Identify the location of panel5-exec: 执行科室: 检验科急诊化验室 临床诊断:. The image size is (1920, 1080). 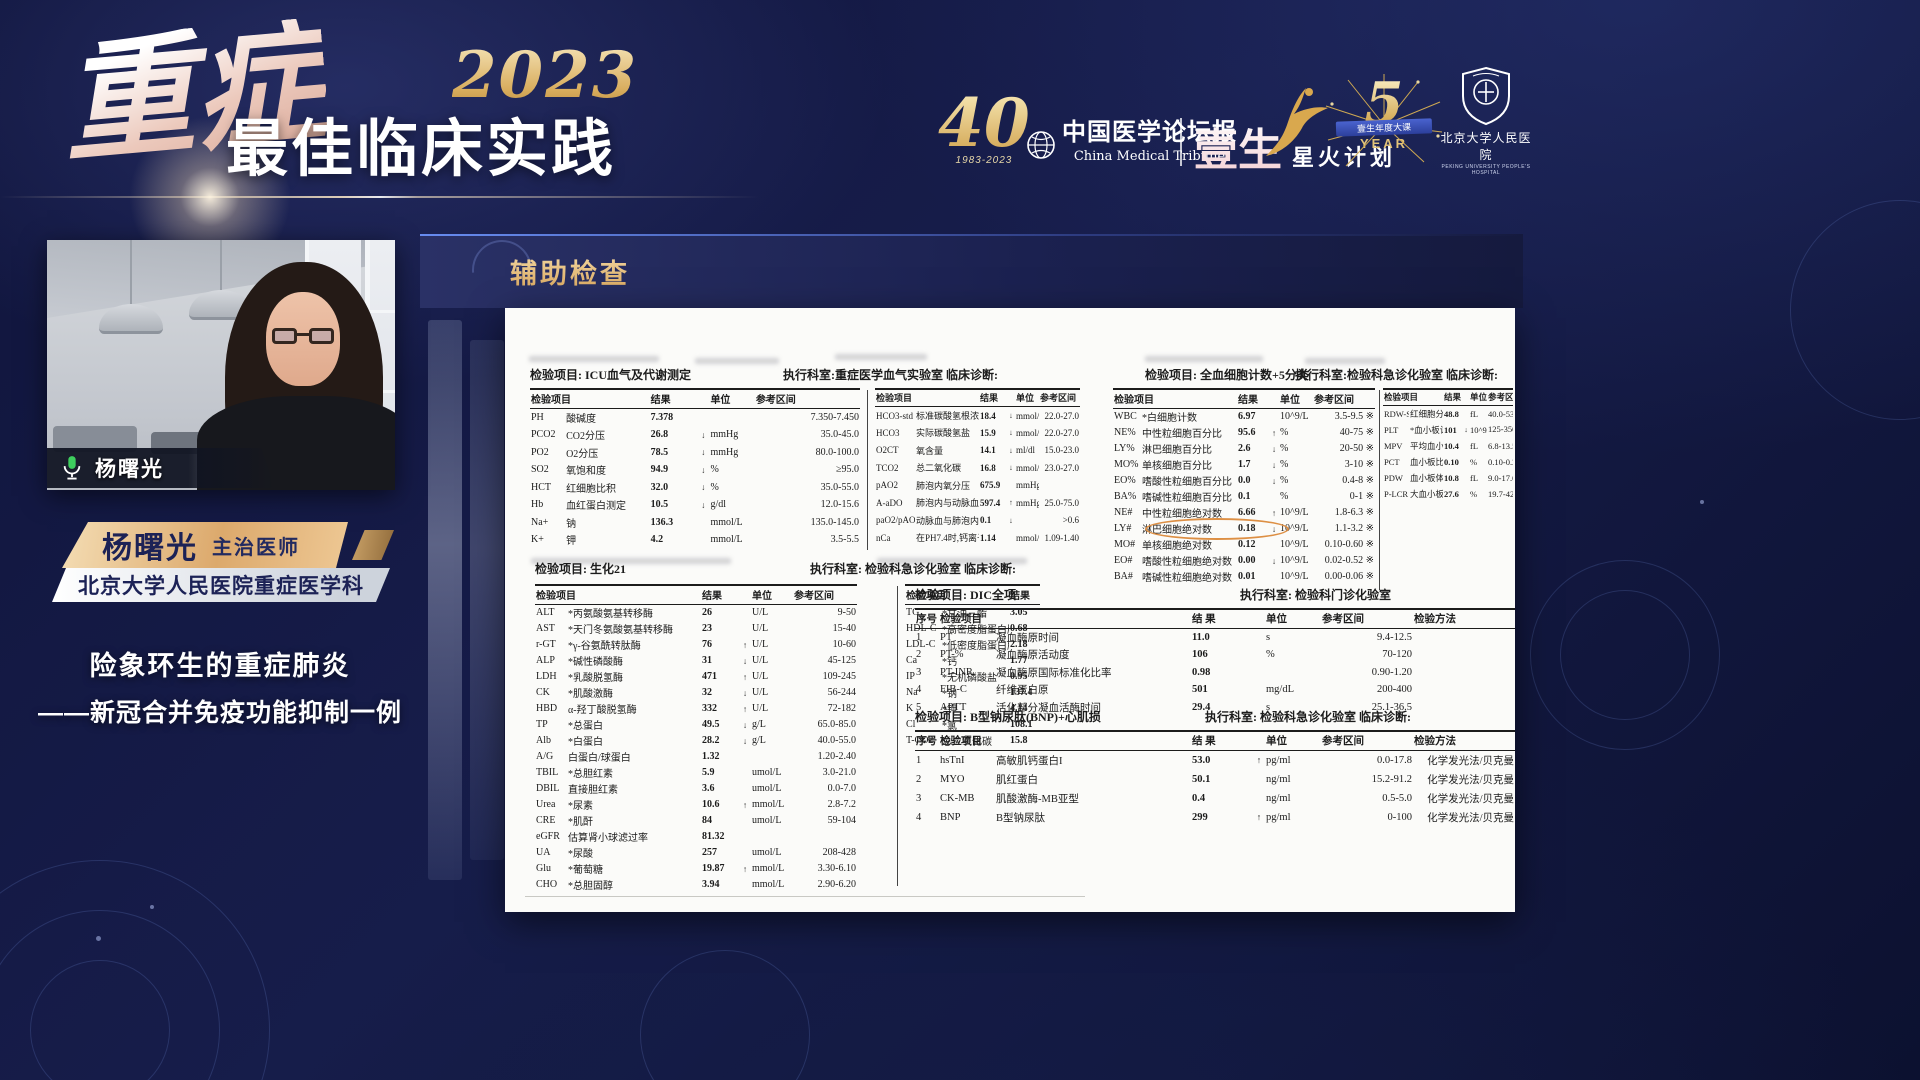
(1308, 717).